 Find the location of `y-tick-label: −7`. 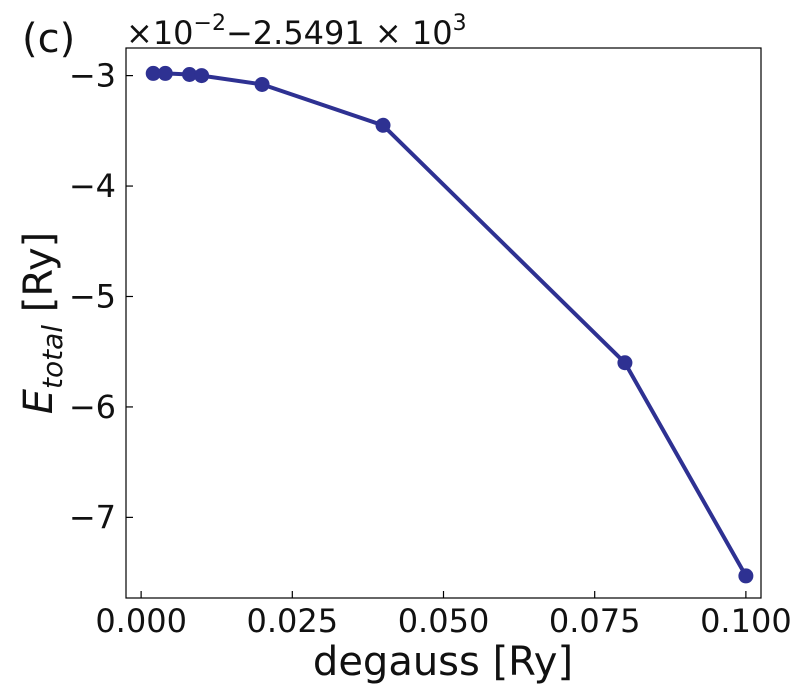

y-tick-label: −7 is located at coordinates (92, 517).